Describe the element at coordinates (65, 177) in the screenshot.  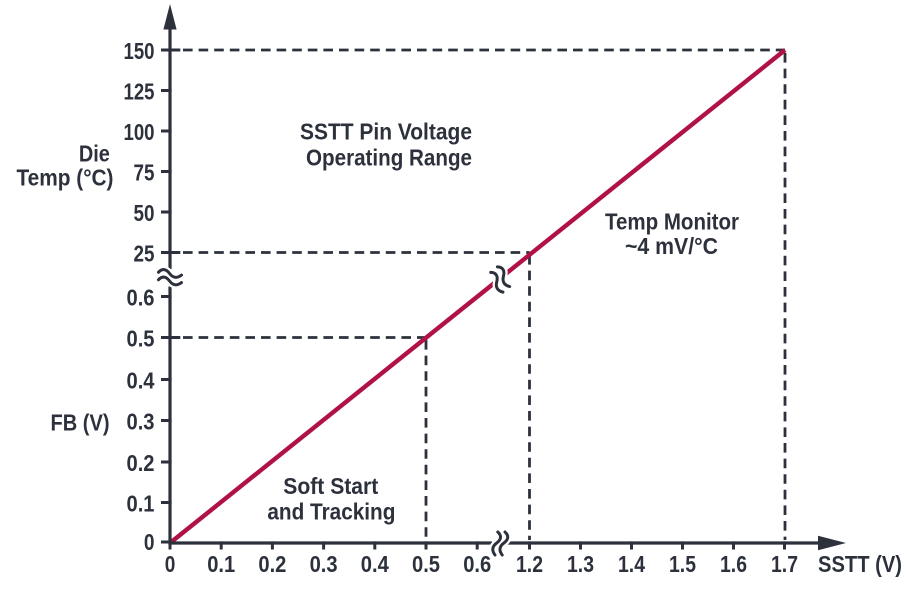
I see `svg-text: Temp (°C)` at that location.